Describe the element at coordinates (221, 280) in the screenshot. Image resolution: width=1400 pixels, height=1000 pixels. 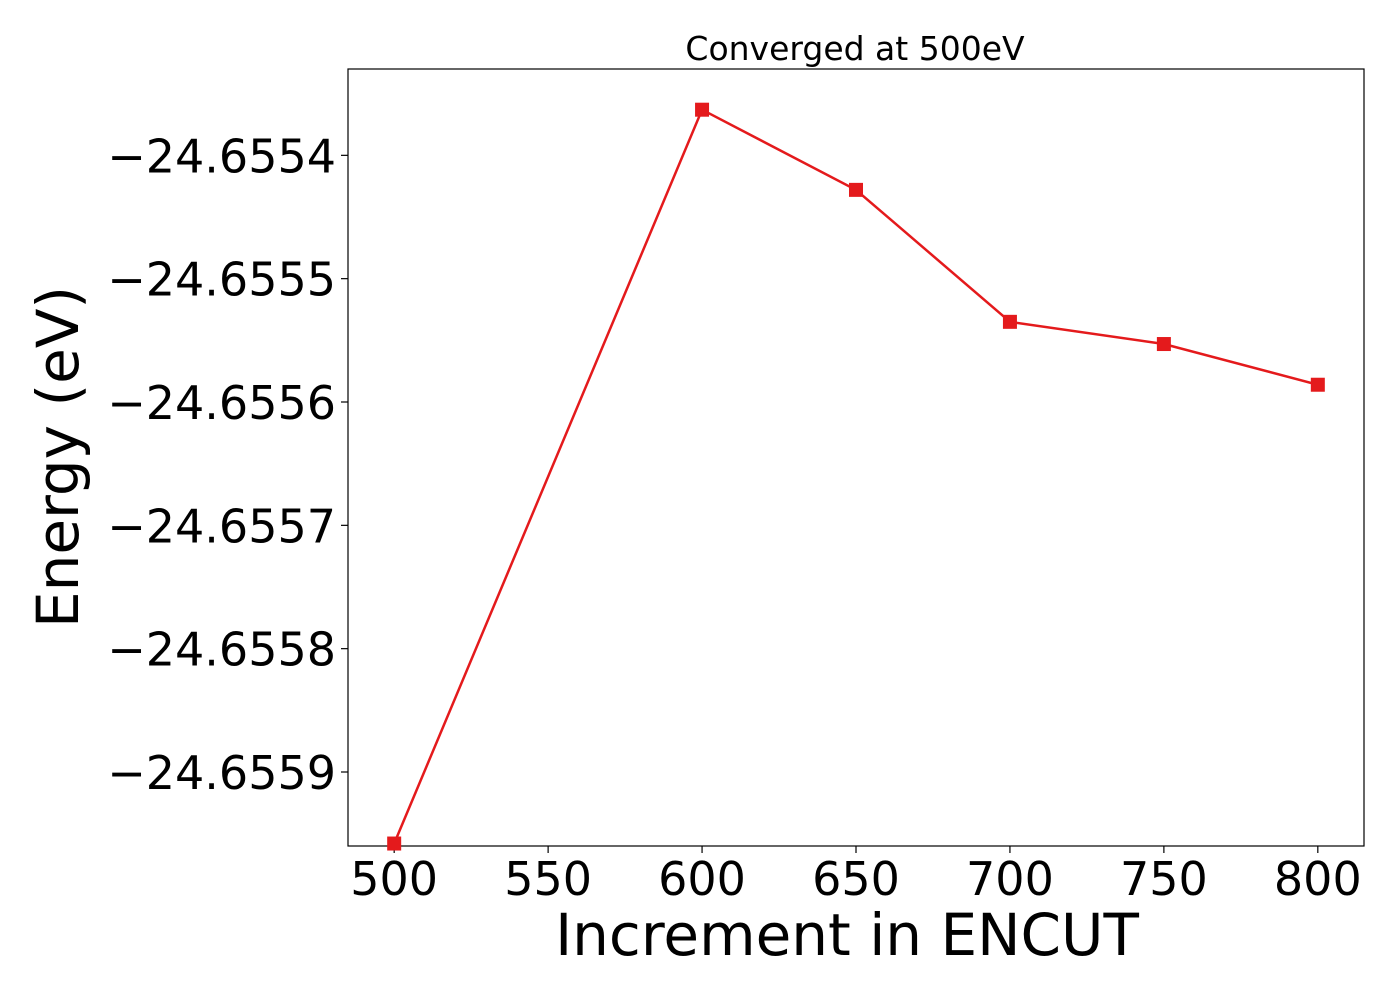
I see `y-tick-label: −24.6555` at that location.